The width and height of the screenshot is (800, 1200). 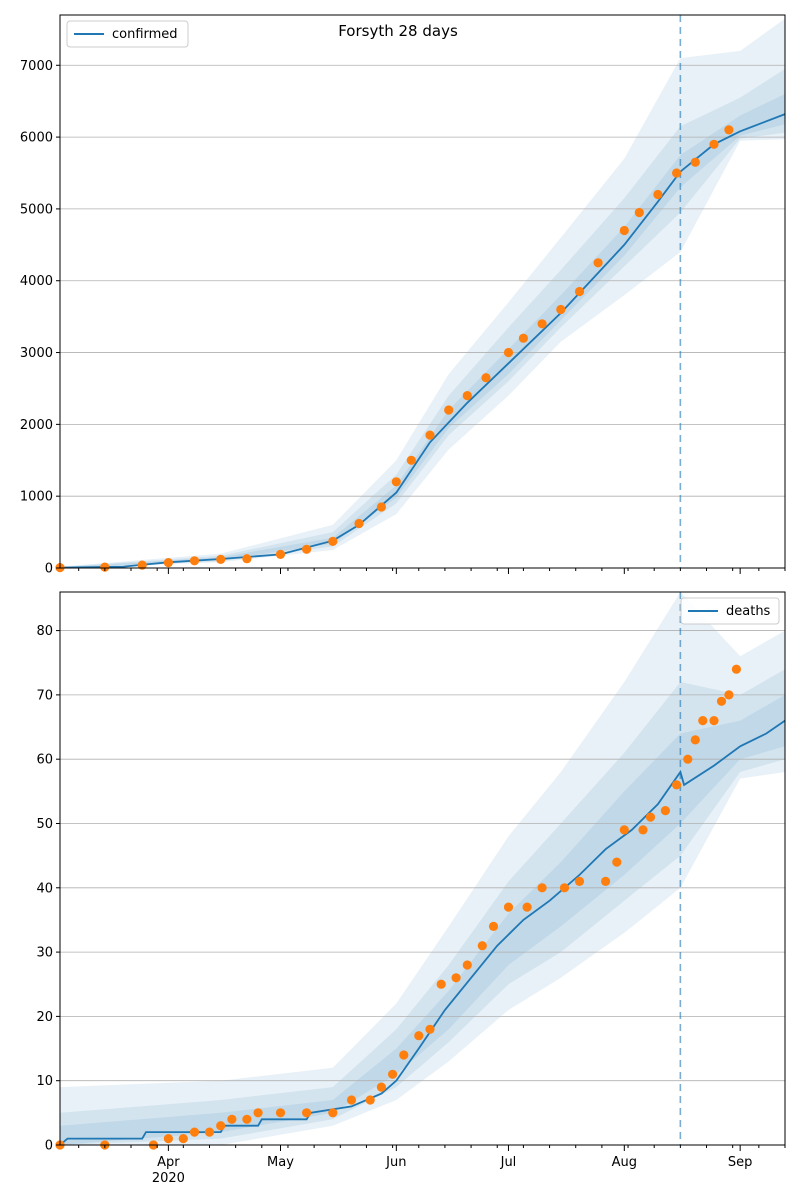 What do you see at coordinates (168, 1162) in the screenshot?
I see `x-tick-label: Apr` at bounding box center [168, 1162].